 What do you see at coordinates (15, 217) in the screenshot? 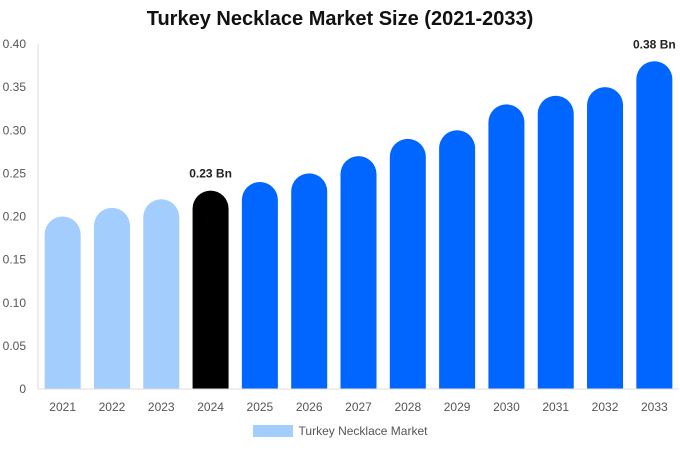
I see `y-tick-label: 0.20` at bounding box center [15, 217].